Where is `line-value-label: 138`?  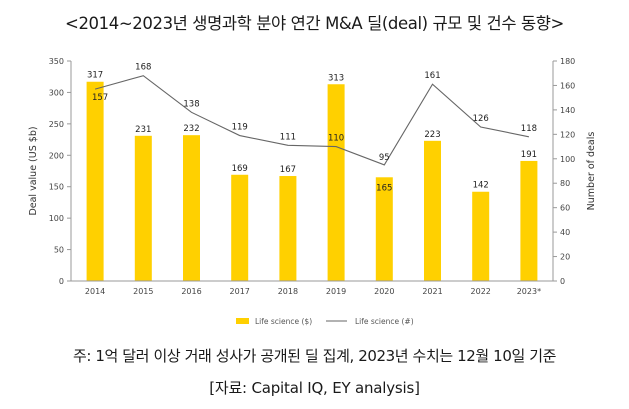
line-value-label: 138 is located at coordinates (191, 104).